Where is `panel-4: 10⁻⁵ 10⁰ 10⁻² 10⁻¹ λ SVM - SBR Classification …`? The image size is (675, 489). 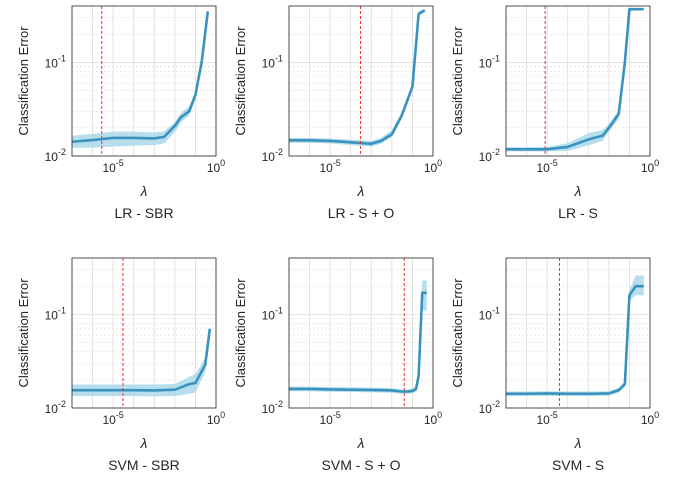 panel-4: 10⁻⁵ 10⁰ 10⁻² 10⁻¹ λ SVM - SBR Classification … is located at coordinates (120, 365).